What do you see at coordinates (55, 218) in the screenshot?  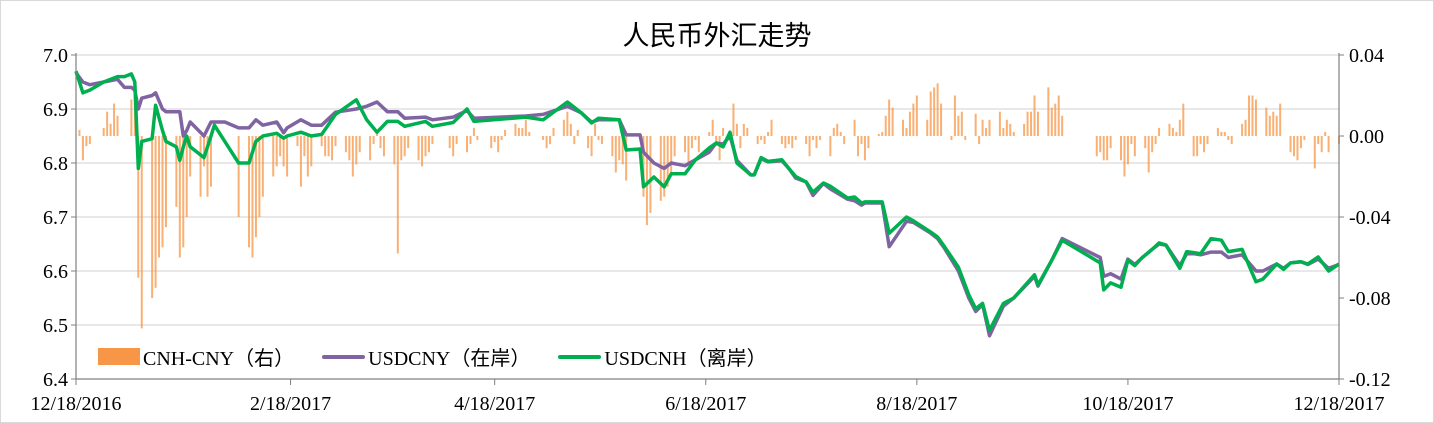 I see `y-left-tick-label: 6.7` at bounding box center [55, 218].